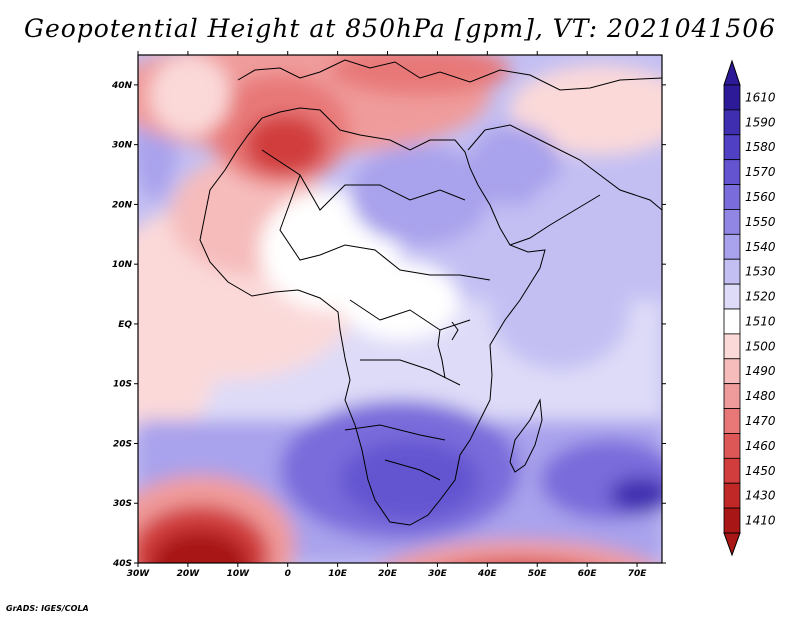 The height and width of the screenshot is (618, 800). Describe the element at coordinates (760, 521) in the screenshot. I see `colorbar-label: 1410` at that location.